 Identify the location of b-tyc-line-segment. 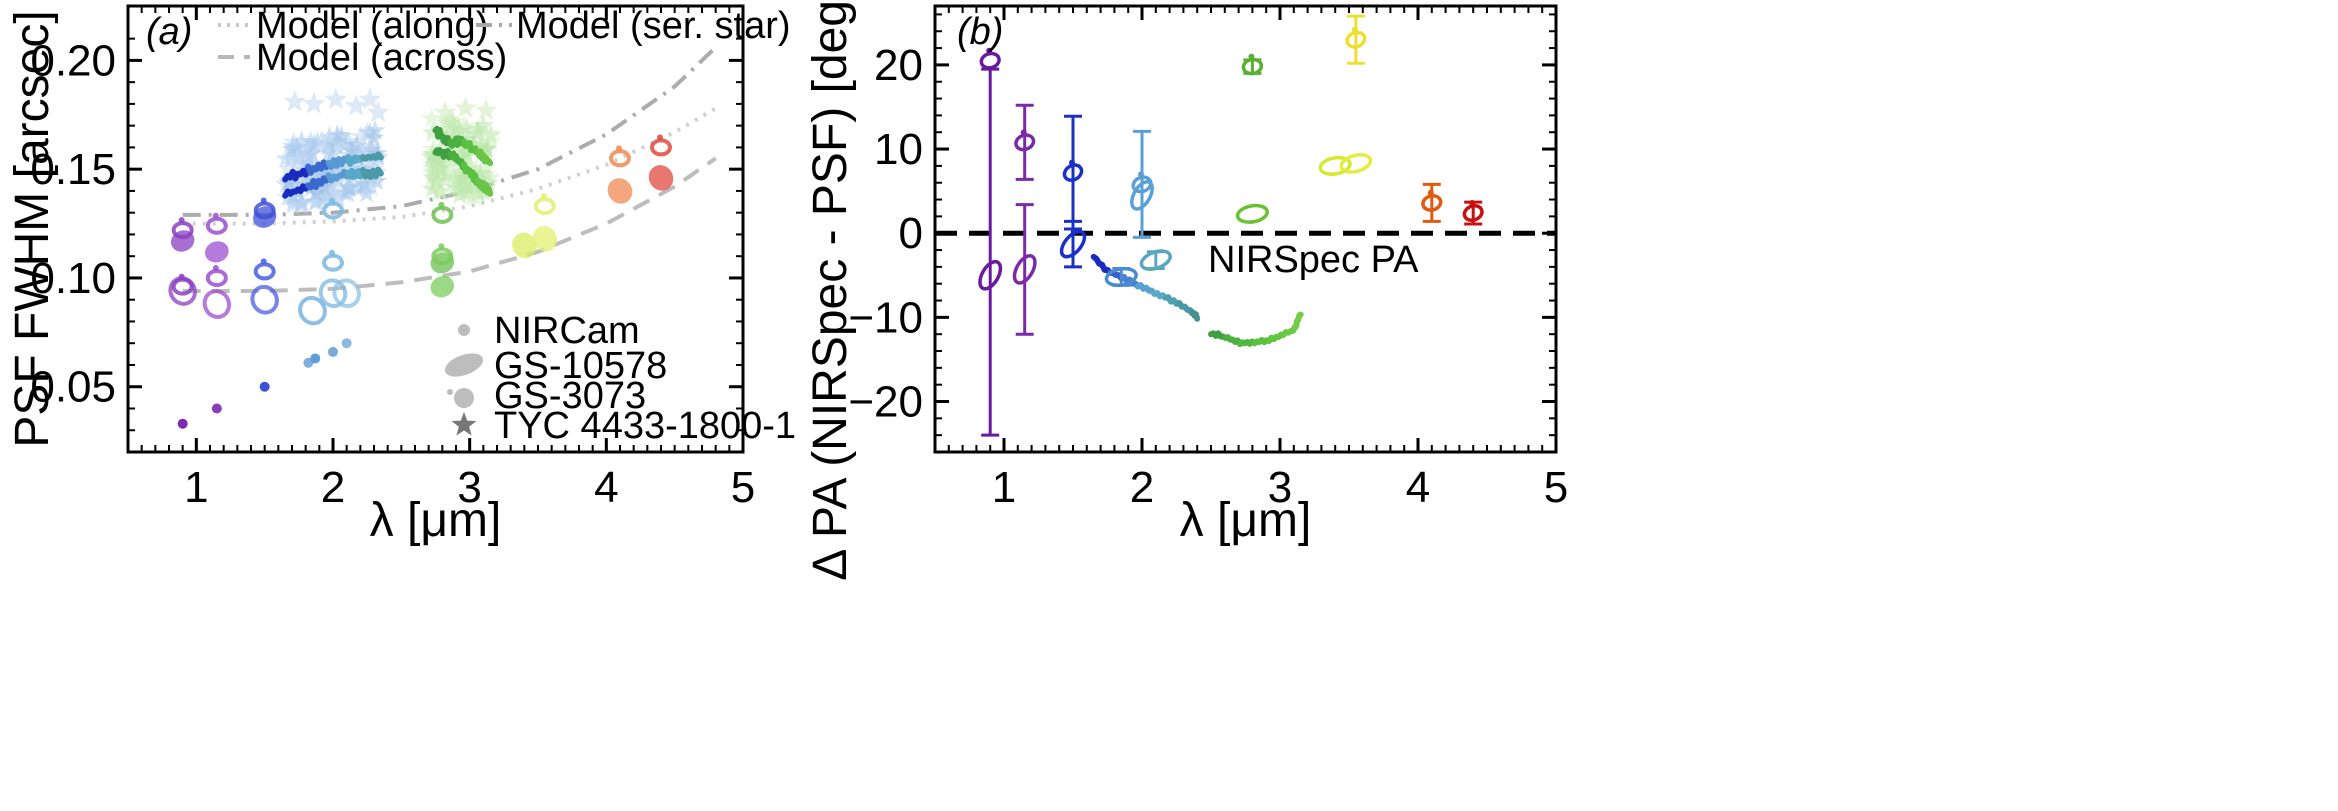
(1196, 316).